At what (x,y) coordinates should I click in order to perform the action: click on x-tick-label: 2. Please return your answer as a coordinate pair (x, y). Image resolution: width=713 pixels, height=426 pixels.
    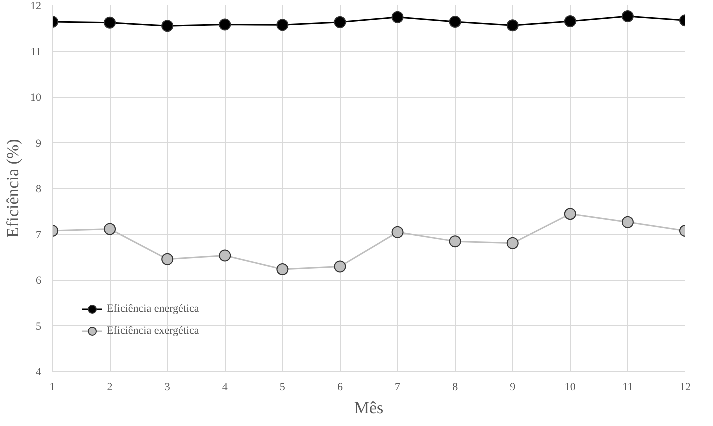
    Looking at the image, I should click on (110, 388).